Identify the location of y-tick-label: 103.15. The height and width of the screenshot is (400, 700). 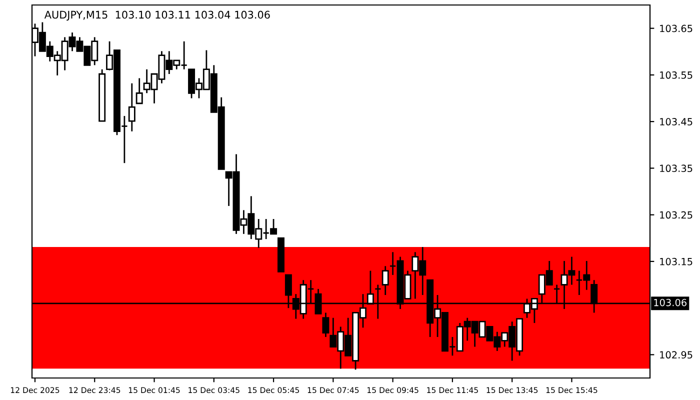
(676, 262).